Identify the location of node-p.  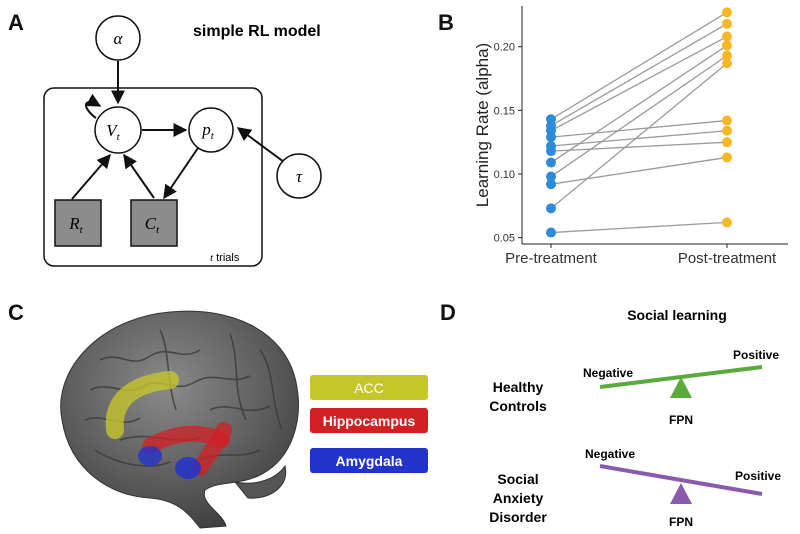
(211, 130).